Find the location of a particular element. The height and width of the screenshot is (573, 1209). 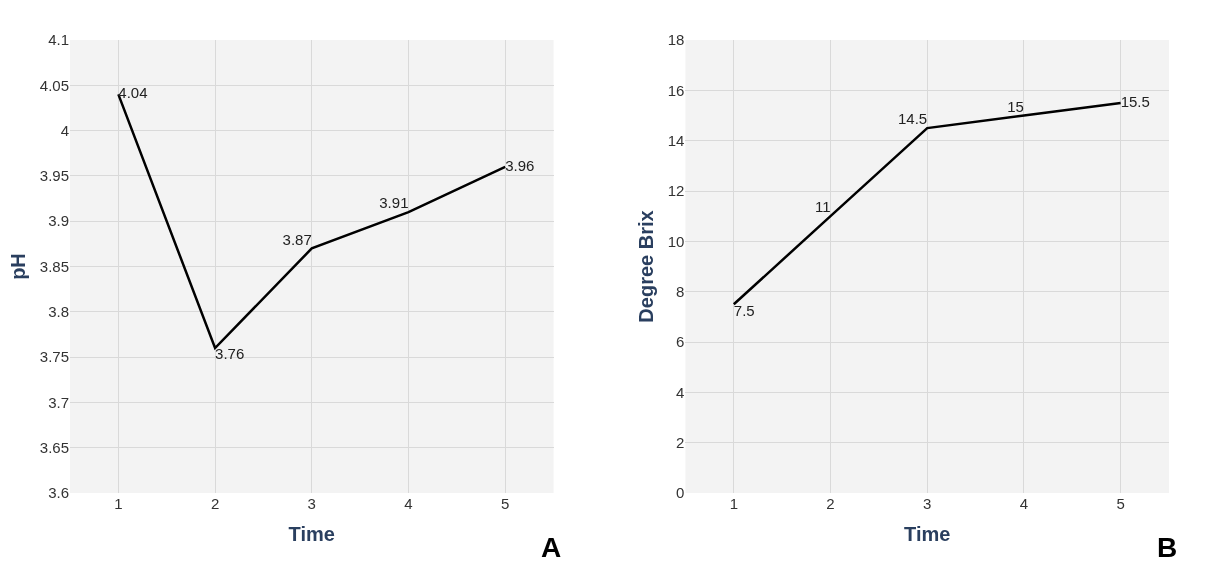

data-label: 3.96 is located at coordinates (520, 165).